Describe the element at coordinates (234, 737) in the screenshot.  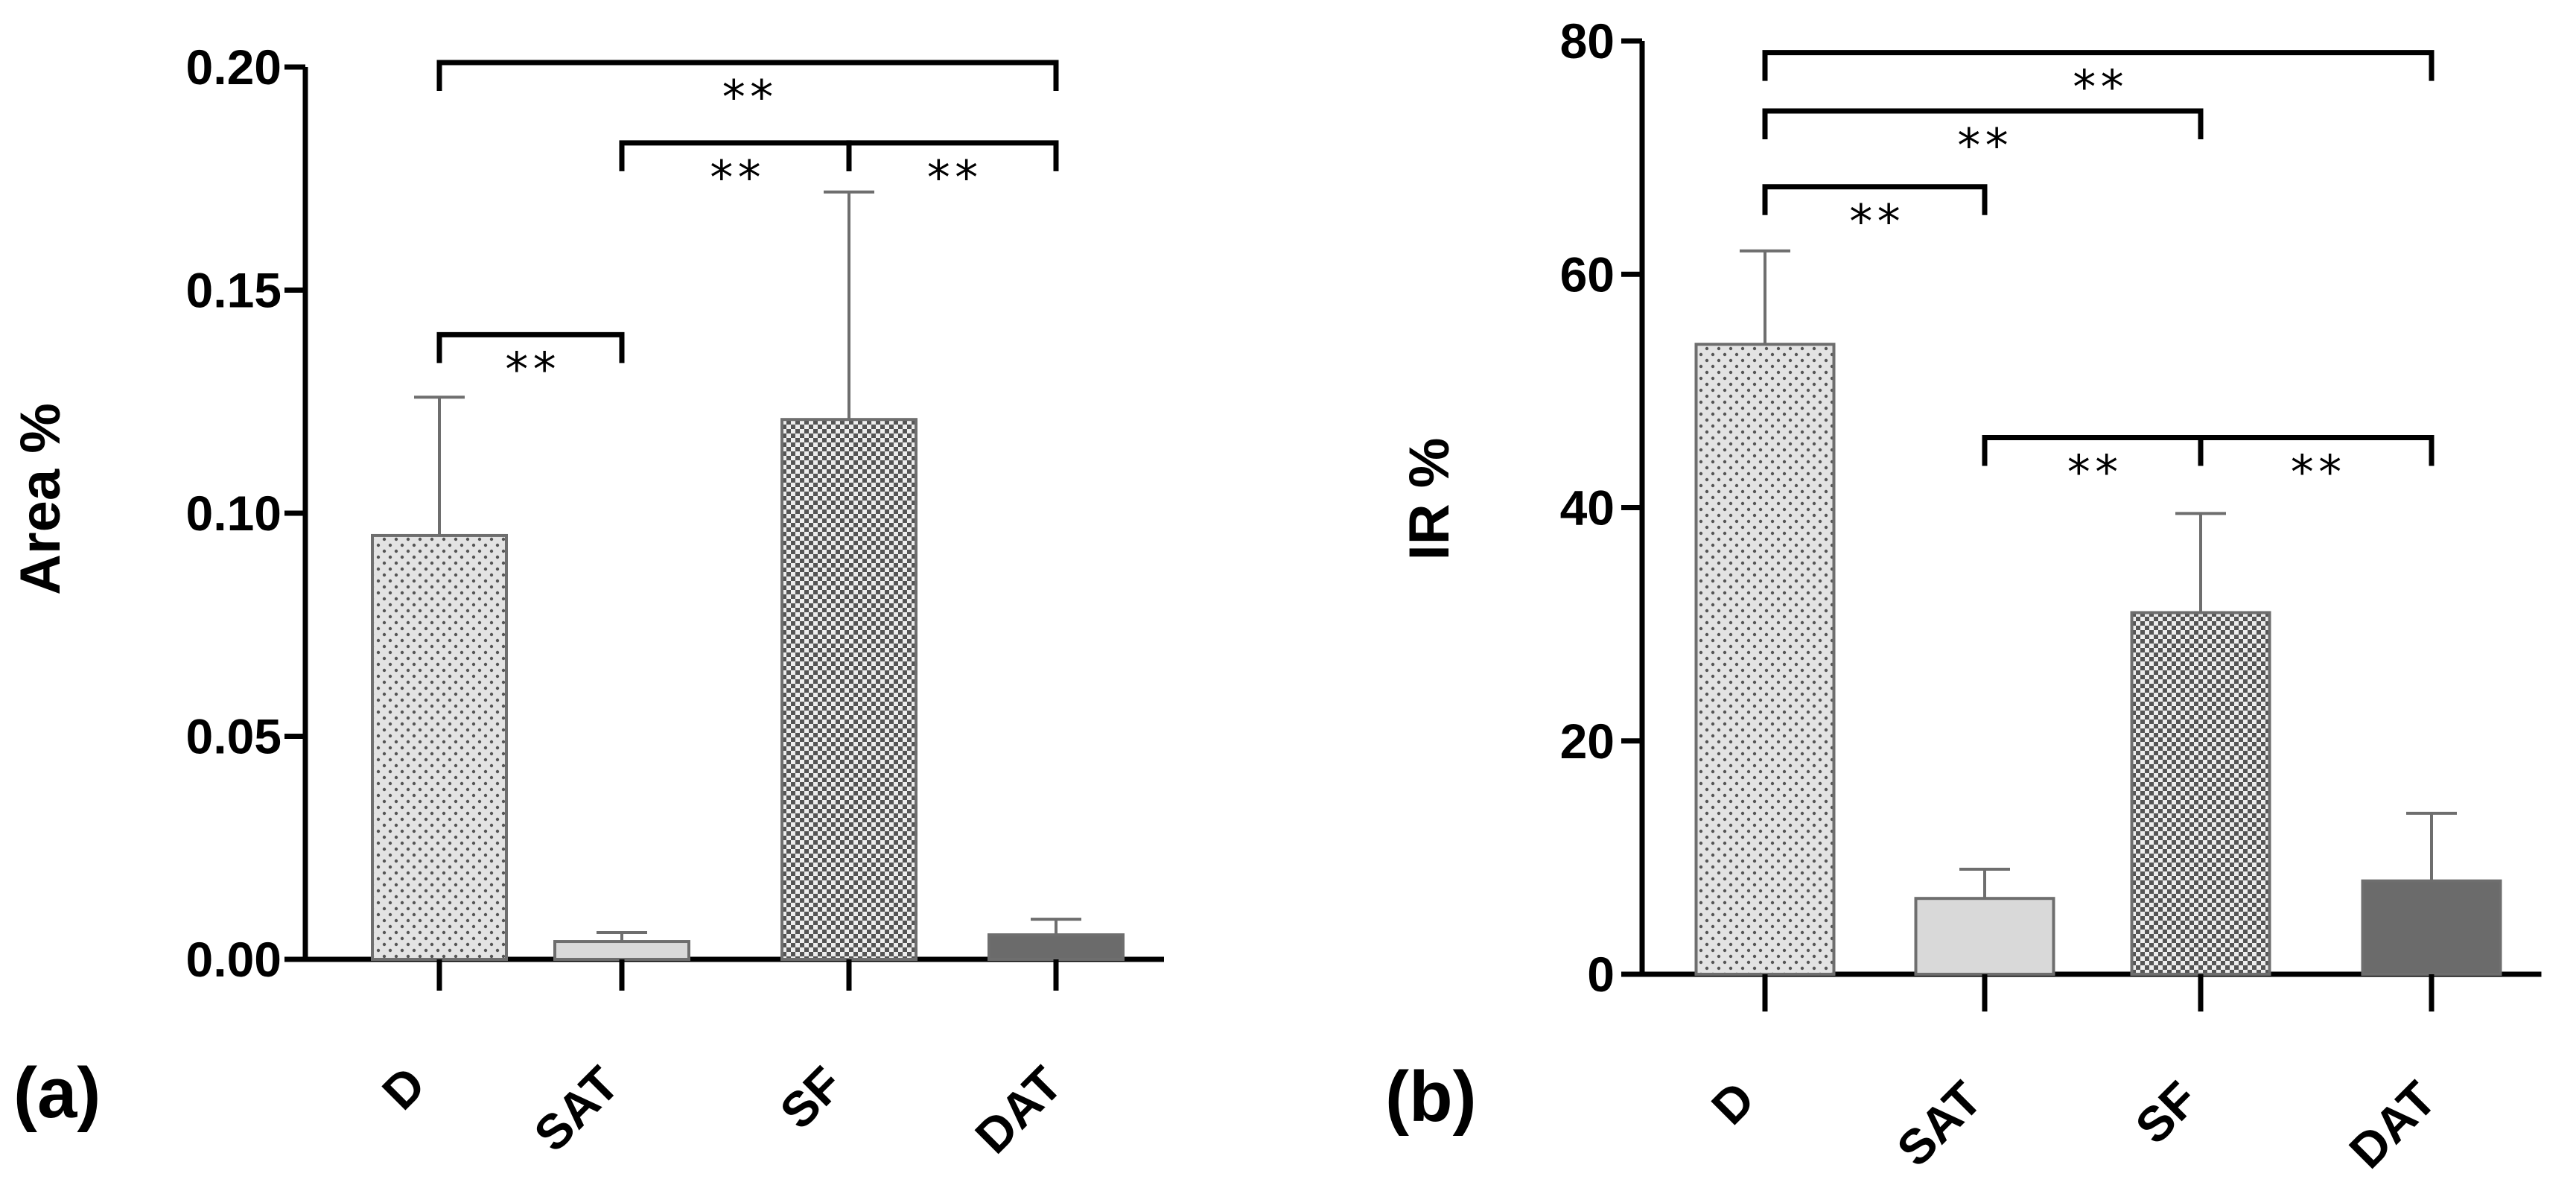
I see `y-tick-label: 0.05` at that location.